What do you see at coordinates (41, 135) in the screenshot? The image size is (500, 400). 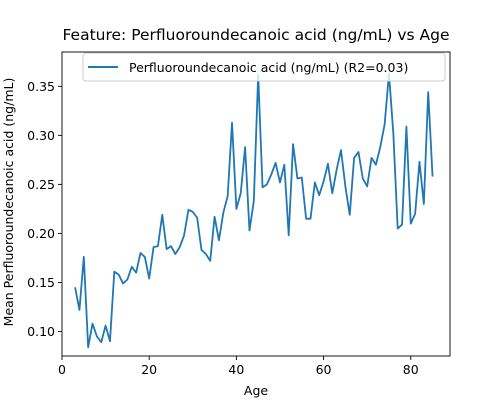 I see `y-tick-label: 0.30` at bounding box center [41, 135].